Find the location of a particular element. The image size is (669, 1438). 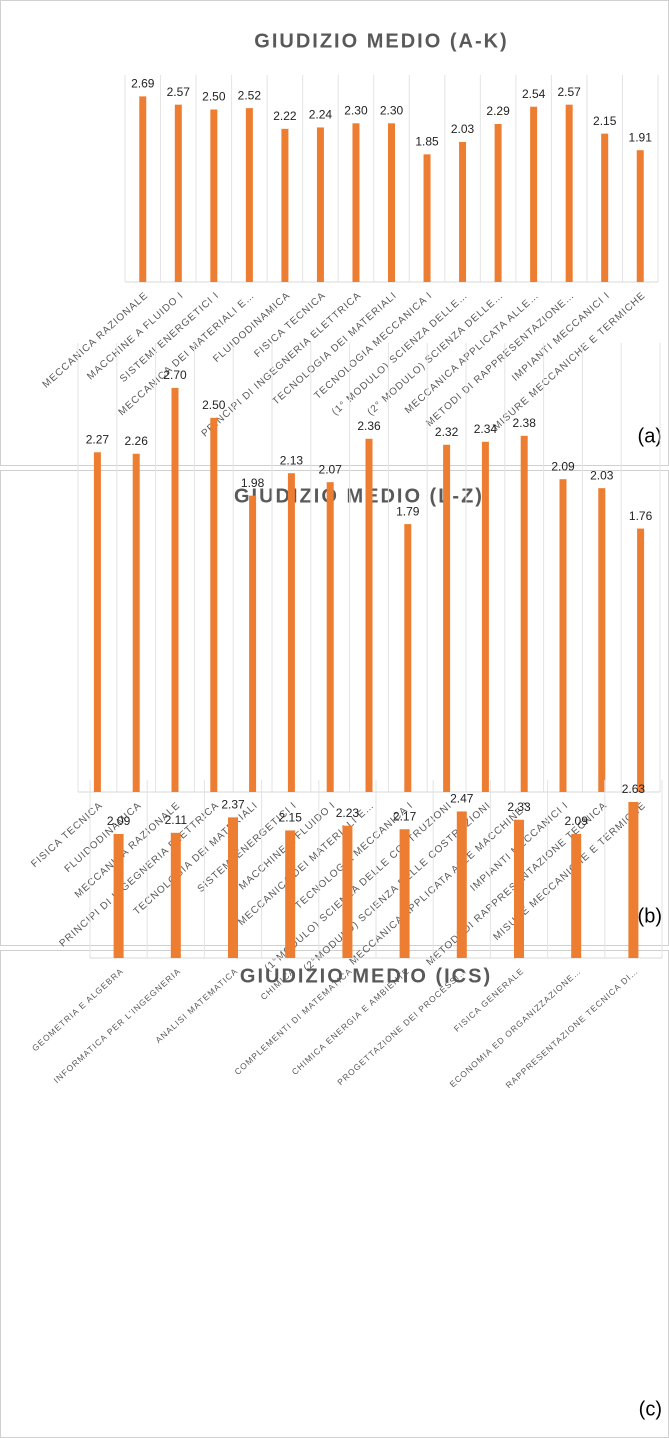

chart-title: GIUDIZIO MEDIO (A-K) is located at coordinates (381, 41).